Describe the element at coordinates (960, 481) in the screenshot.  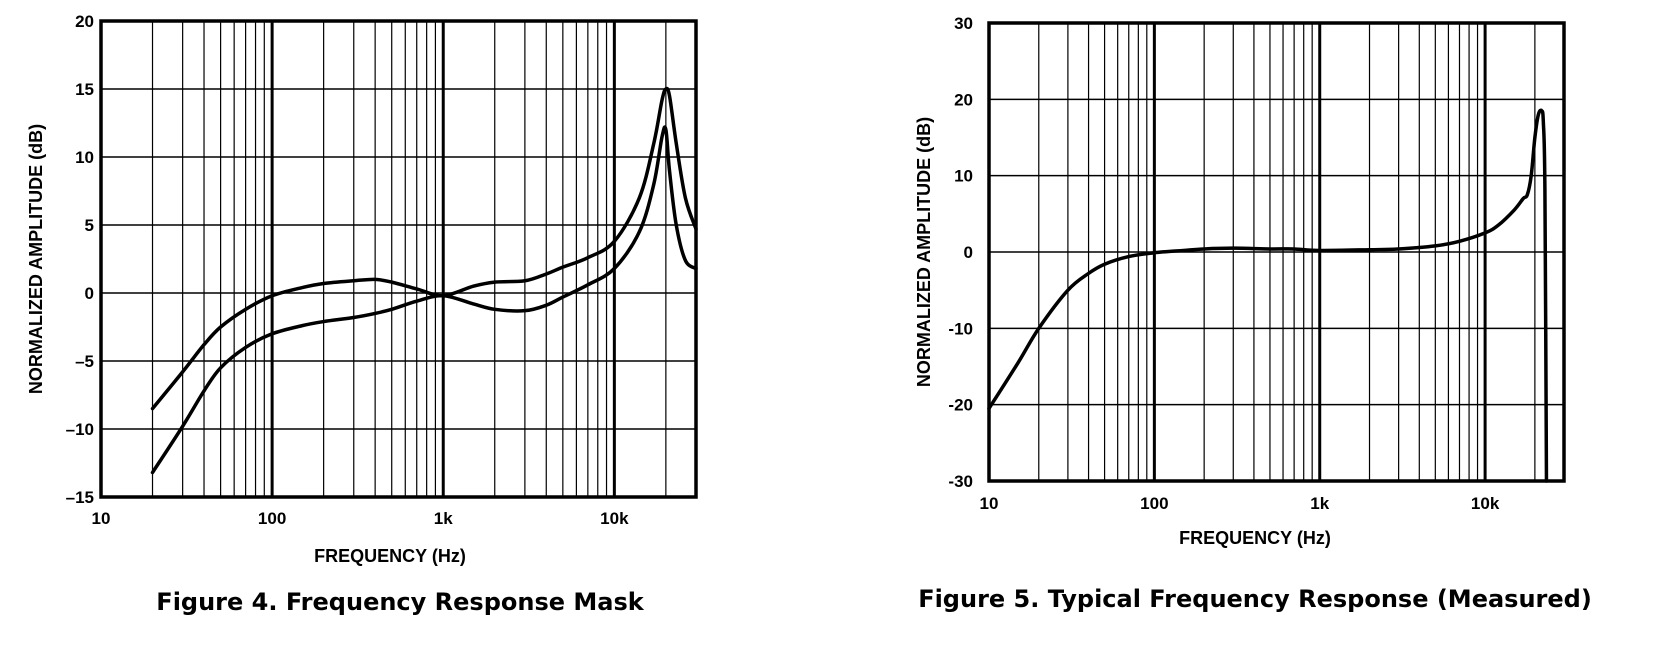
I see `y-tick-label: -30` at that location.